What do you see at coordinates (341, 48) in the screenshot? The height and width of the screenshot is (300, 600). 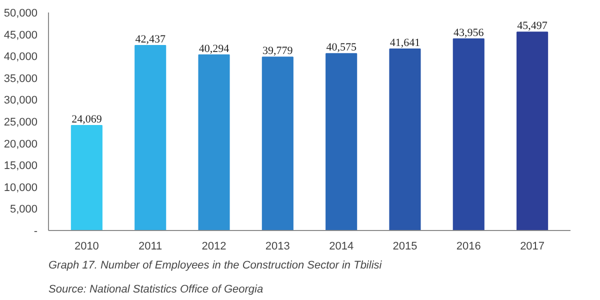 I see `data-label: 40,575` at bounding box center [341, 48].